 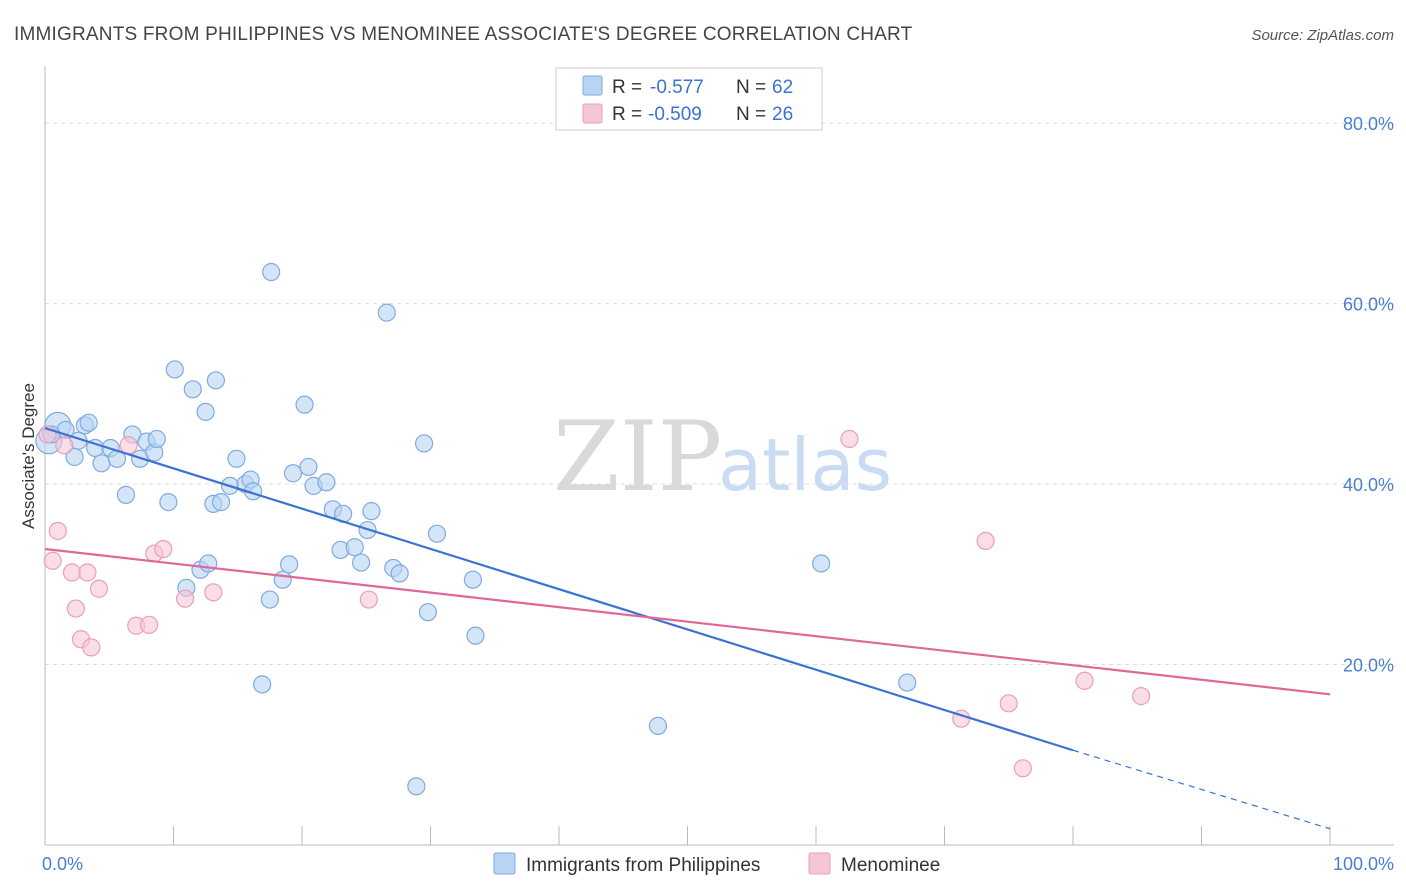 I want to click on watermark: ZIP atlas, so click(x=722, y=457).